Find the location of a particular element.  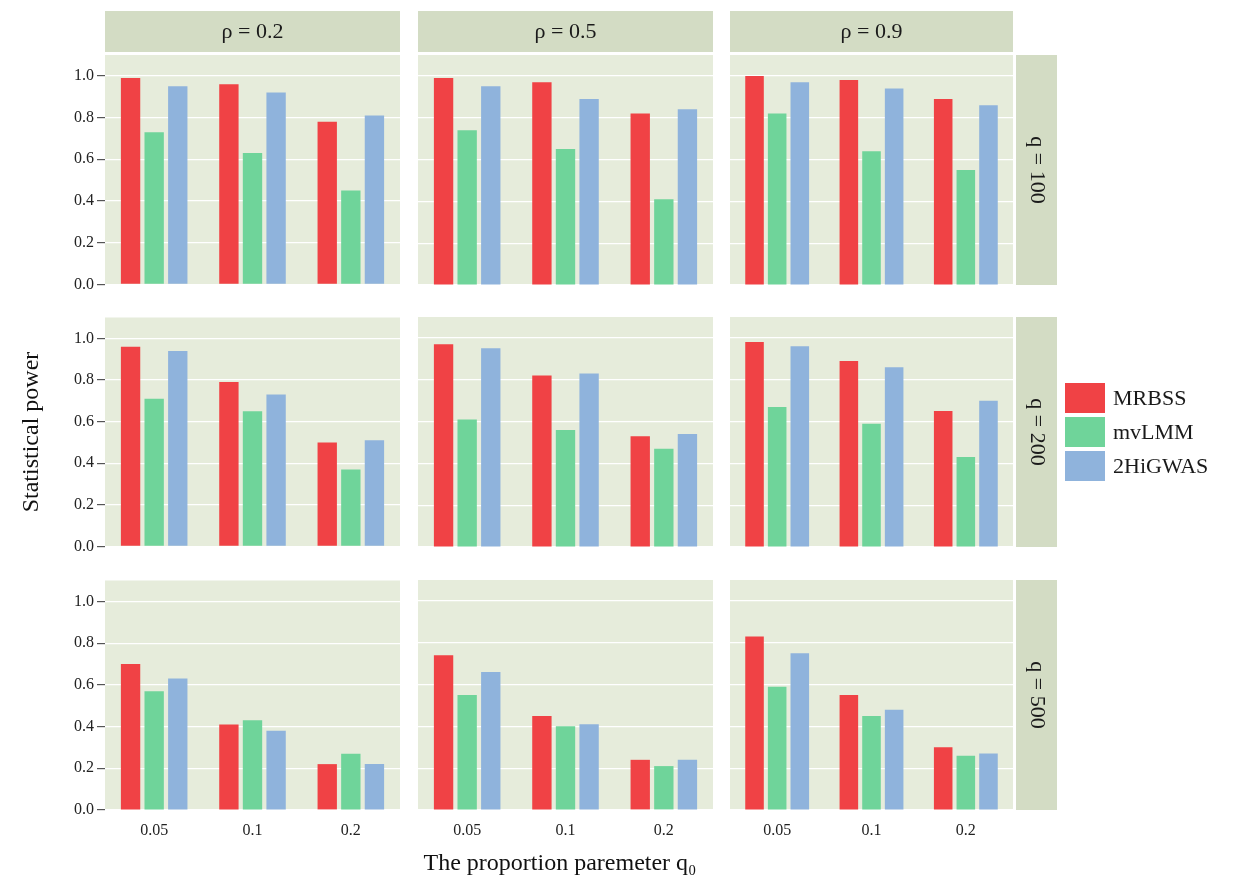

legend-label: MRBSS is located at coordinates (1150, 398).